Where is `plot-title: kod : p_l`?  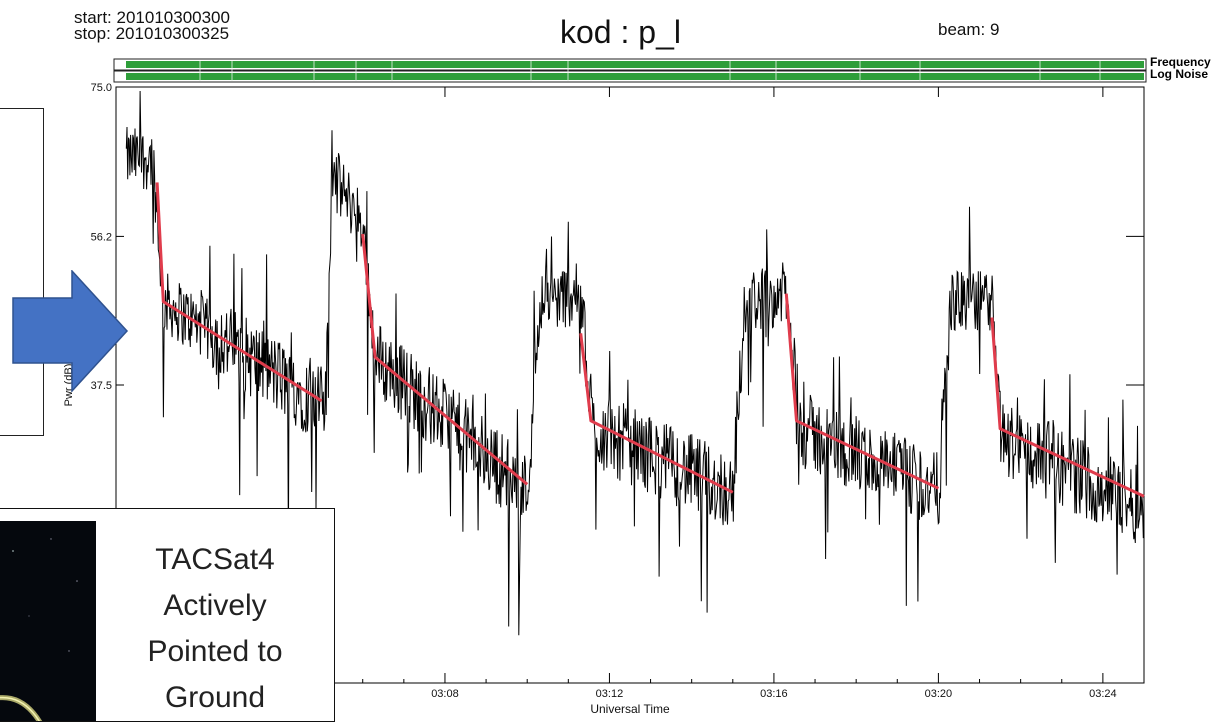 plot-title: kod : p_l is located at coordinates (620, 32).